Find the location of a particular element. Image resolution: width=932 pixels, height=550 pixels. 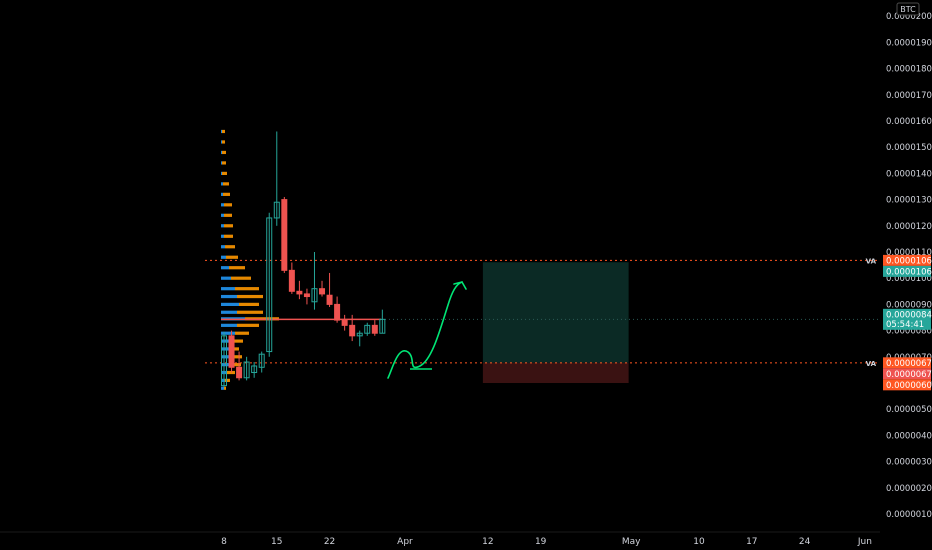

time-tick-label: May is located at coordinates (631, 542).